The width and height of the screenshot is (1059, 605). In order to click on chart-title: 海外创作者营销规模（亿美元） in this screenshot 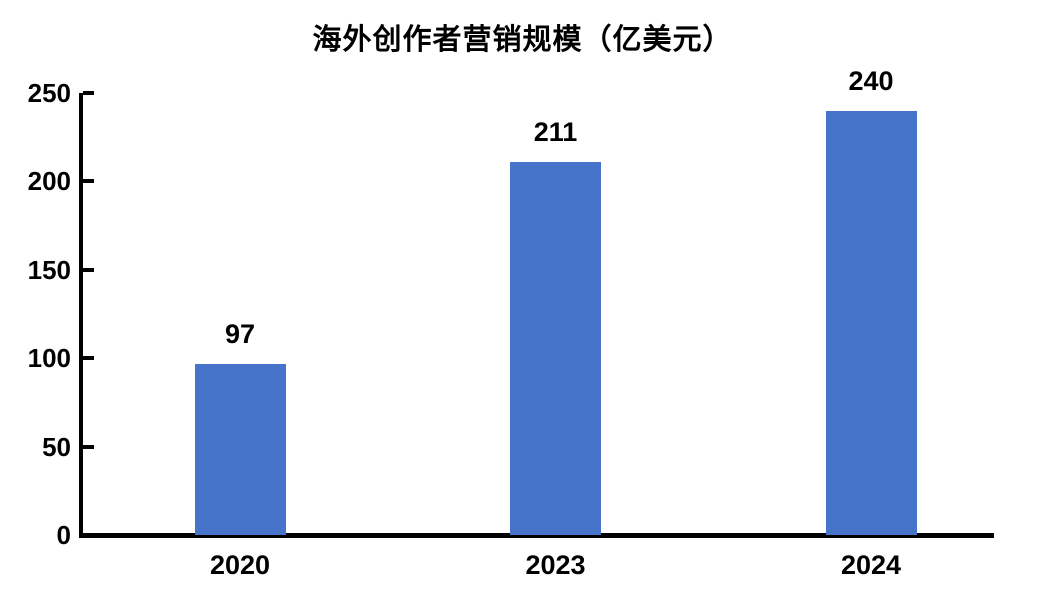, I will do `click(522, 40)`.